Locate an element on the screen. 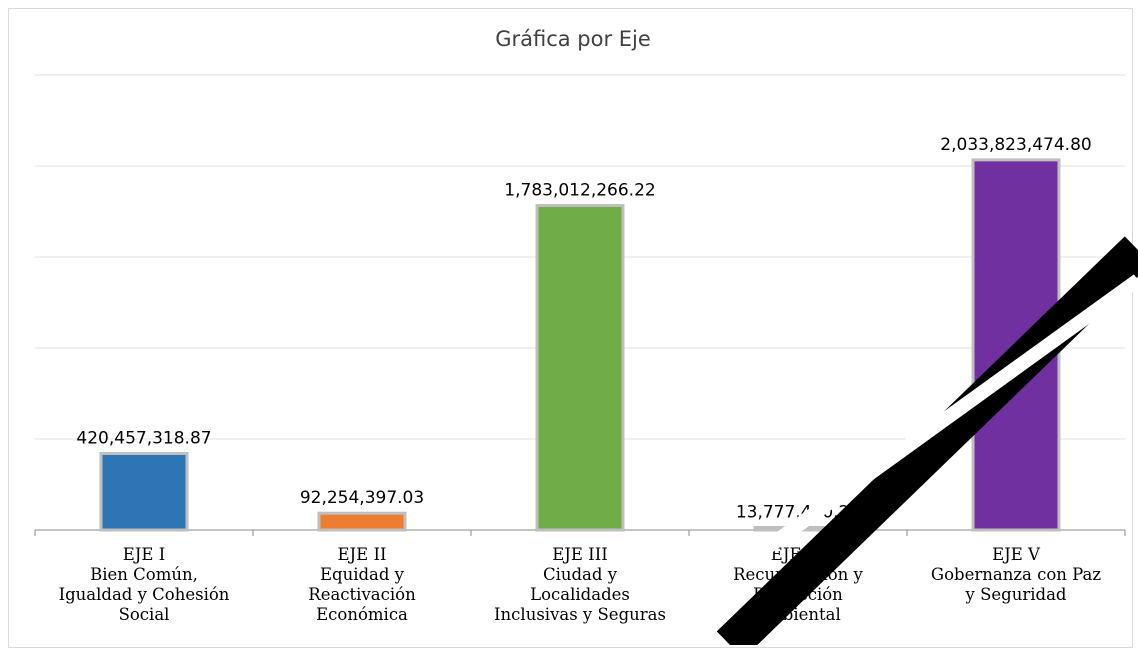  category-label-eje-5-line-1: EJE V is located at coordinates (1016, 554).